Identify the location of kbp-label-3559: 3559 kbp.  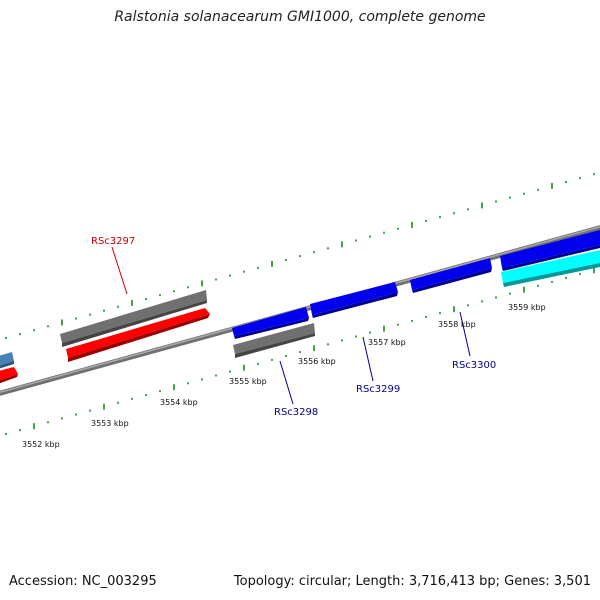
(527, 307).